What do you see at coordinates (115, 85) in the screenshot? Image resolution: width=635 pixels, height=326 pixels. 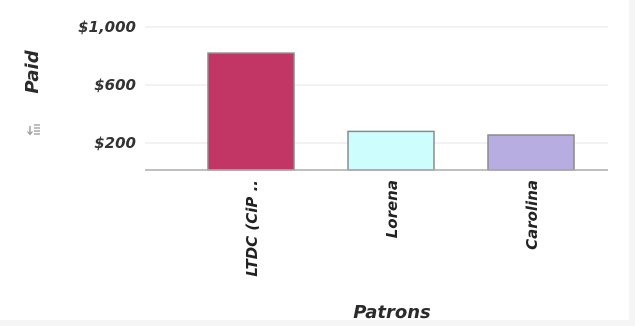 I see `y-tick-label: $600` at bounding box center [115, 85].